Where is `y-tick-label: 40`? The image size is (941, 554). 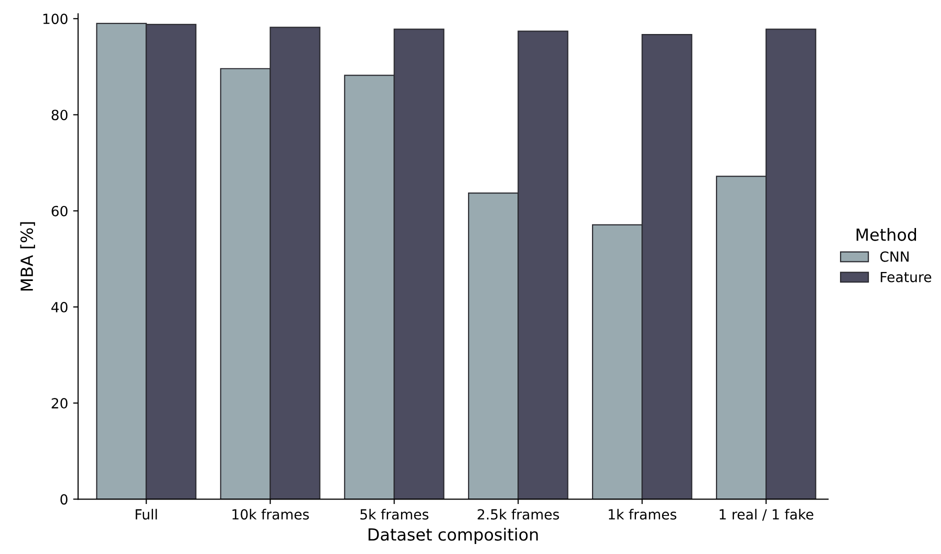 y-tick-label: 40 is located at coordinates (59, 307).